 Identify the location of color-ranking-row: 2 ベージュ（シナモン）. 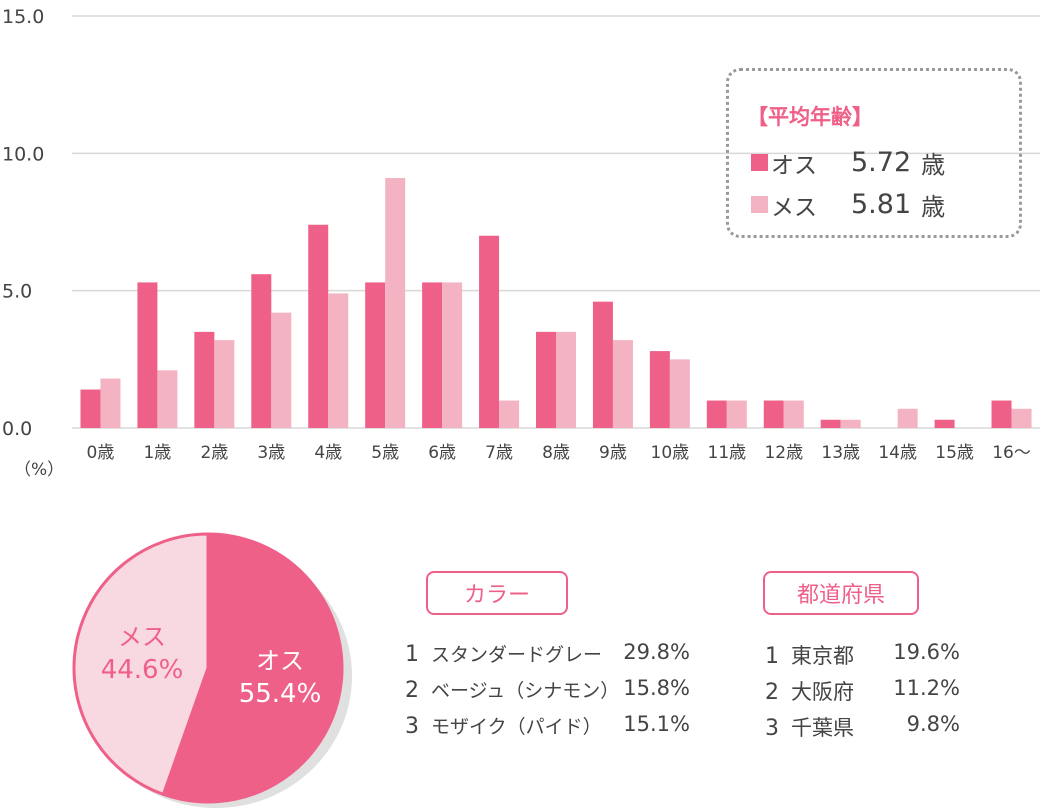
(512, 689).